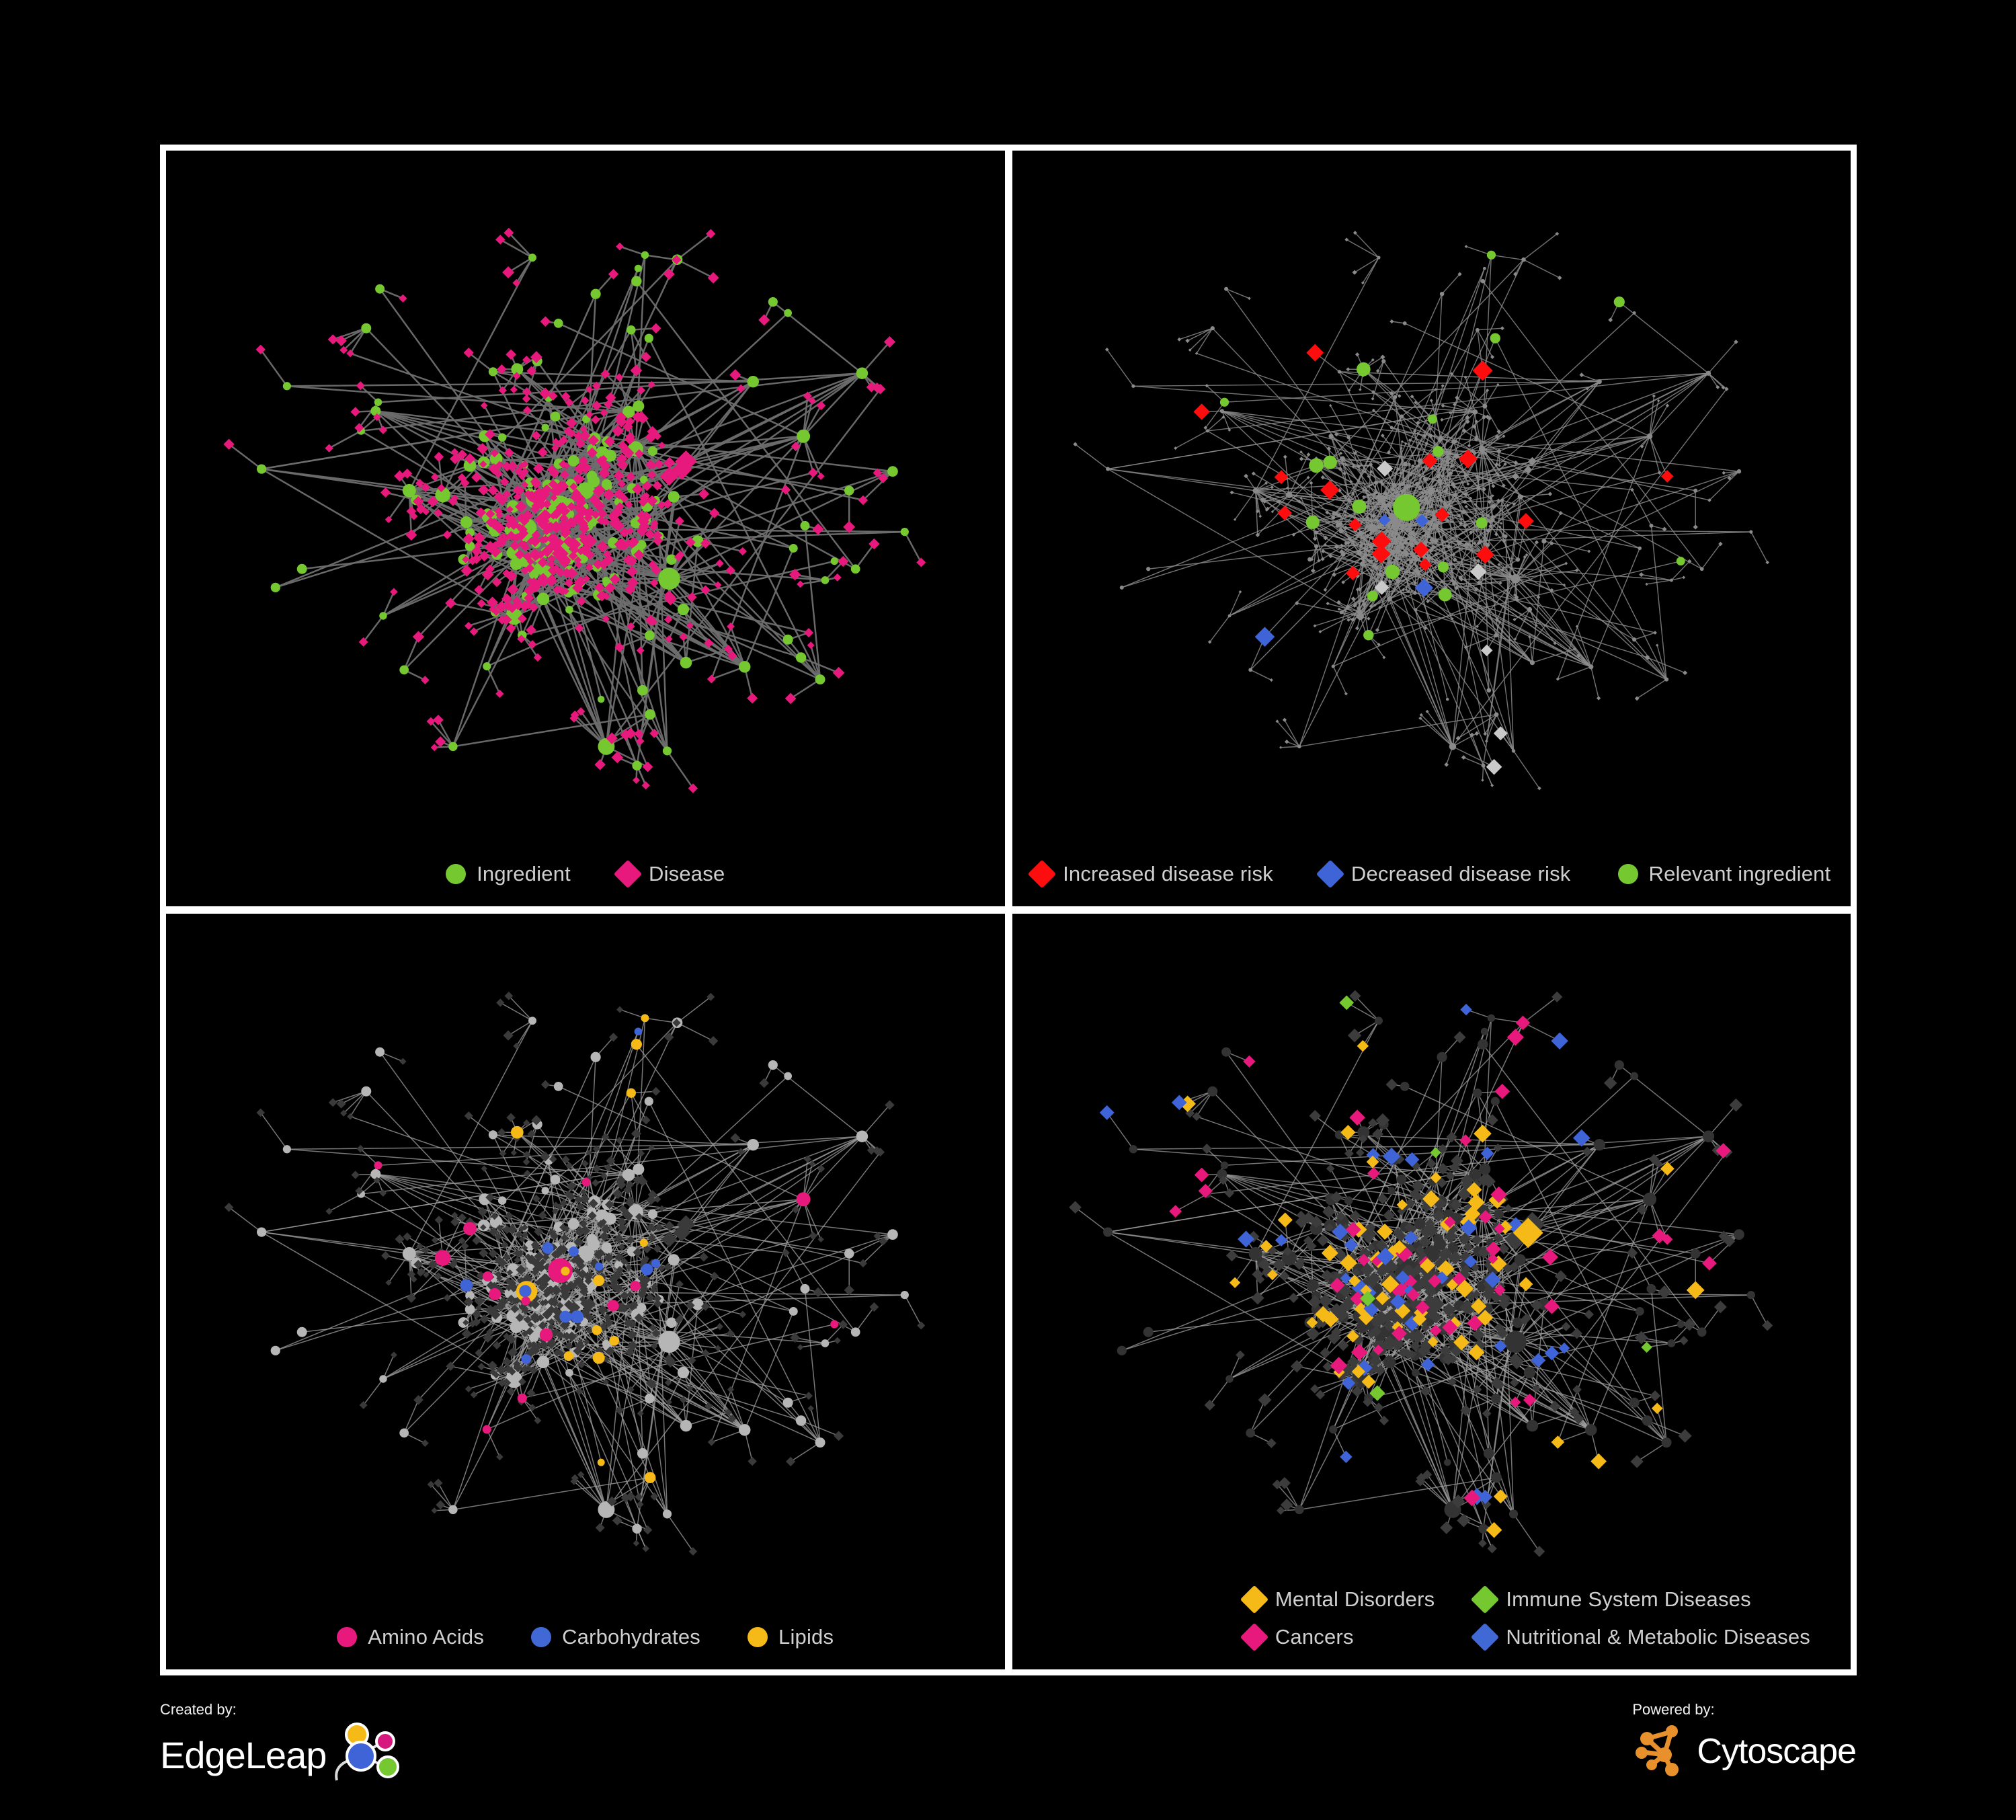  Describe the element at coordinates (243, 1754) in the screenshot. I see `footer-wordmark-left: EdgeLeap` at that location.